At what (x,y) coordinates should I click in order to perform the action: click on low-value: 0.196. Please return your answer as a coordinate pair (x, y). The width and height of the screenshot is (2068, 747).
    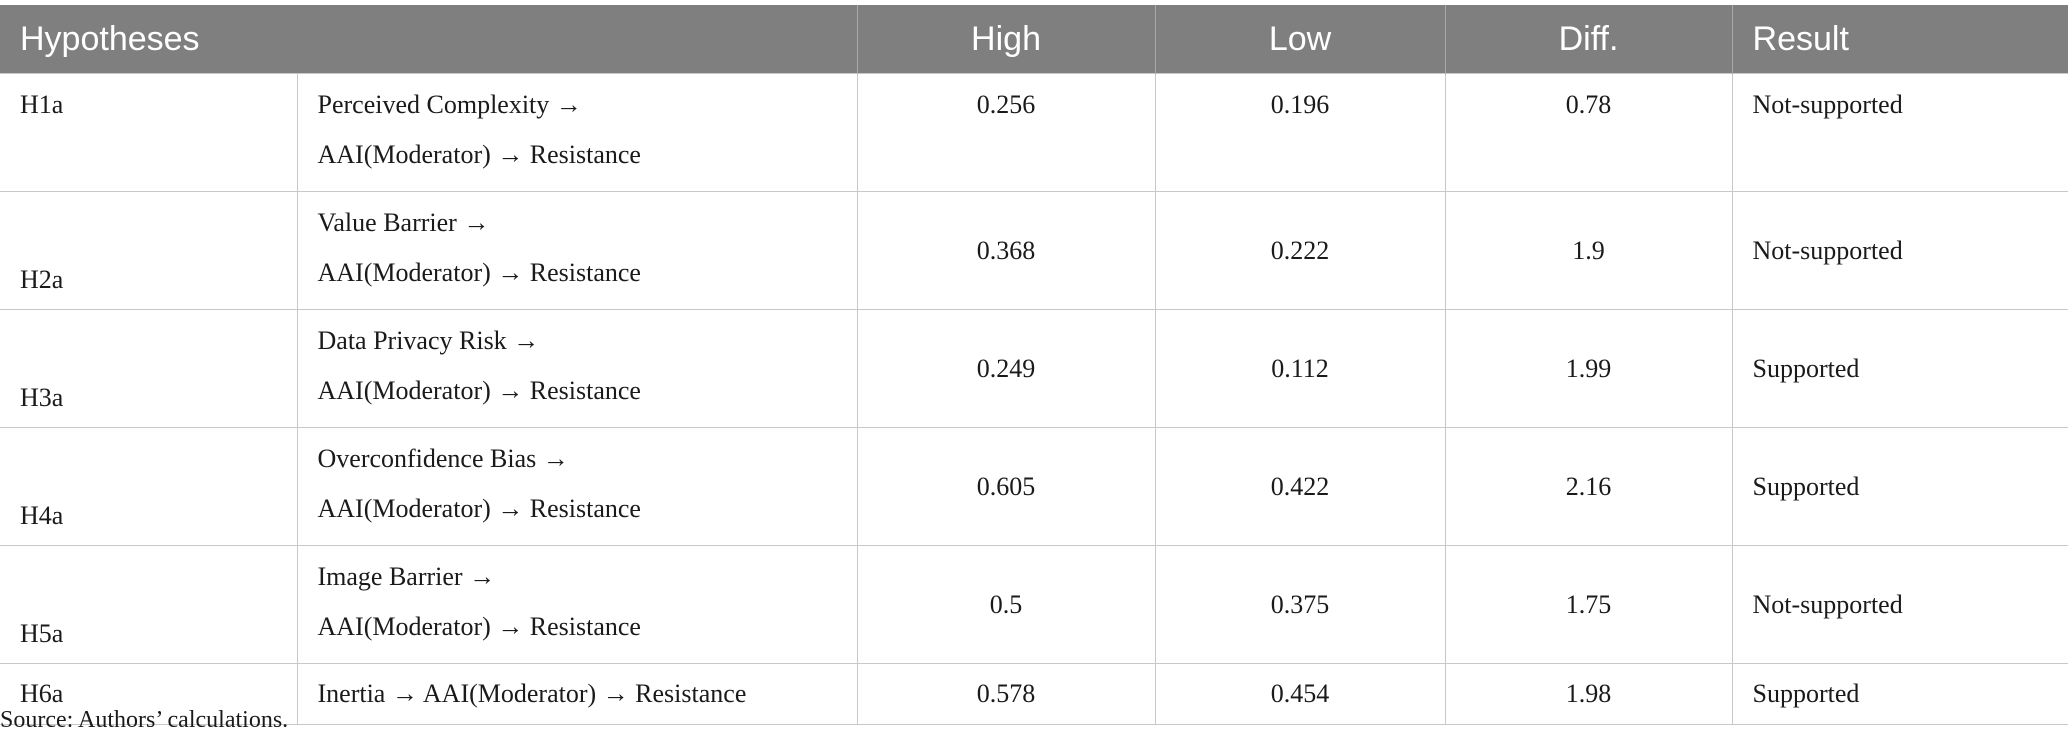
    Looking at the image, I should click on (1300, 132).